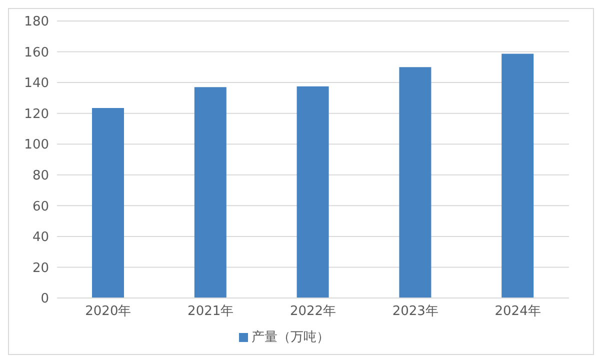 The image size is (600, 361). I want to click on y-tick-label: 80, so click(40, 176).